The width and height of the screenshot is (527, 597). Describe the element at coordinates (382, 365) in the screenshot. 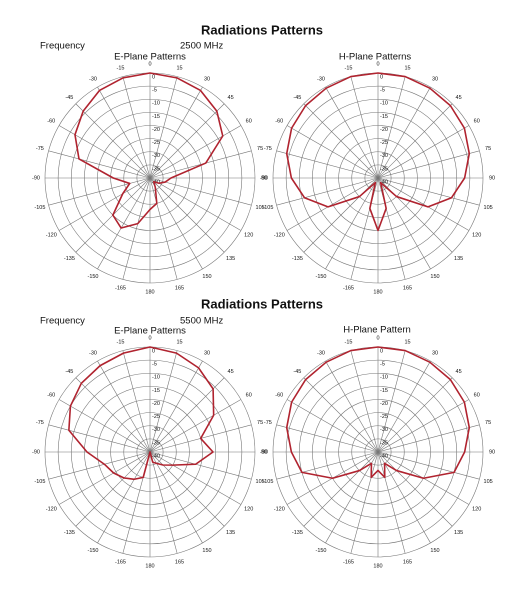

I see `radial-tick-label: -5` at that location.